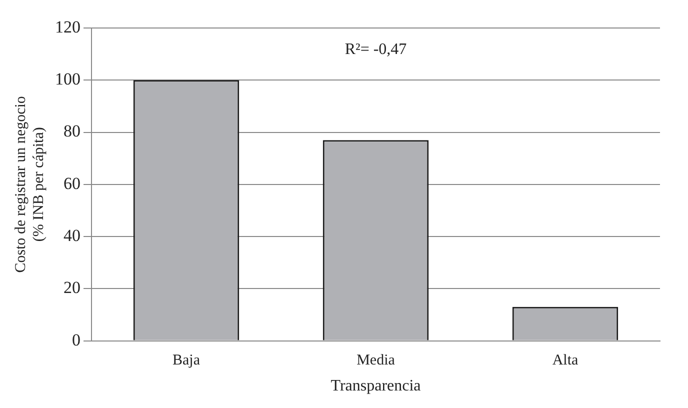 This screenshot has height=408, width=688. I want to click on y-tick-label: 120, so click(67, 26).